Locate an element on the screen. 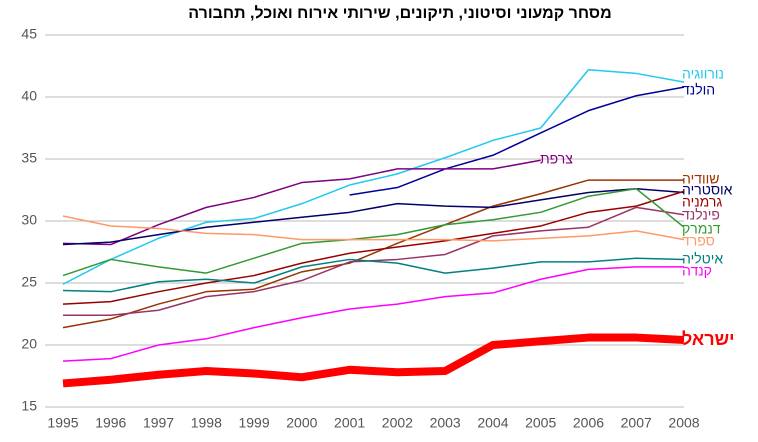  series-label: נורווגיה is located at coordinates (703, 74).